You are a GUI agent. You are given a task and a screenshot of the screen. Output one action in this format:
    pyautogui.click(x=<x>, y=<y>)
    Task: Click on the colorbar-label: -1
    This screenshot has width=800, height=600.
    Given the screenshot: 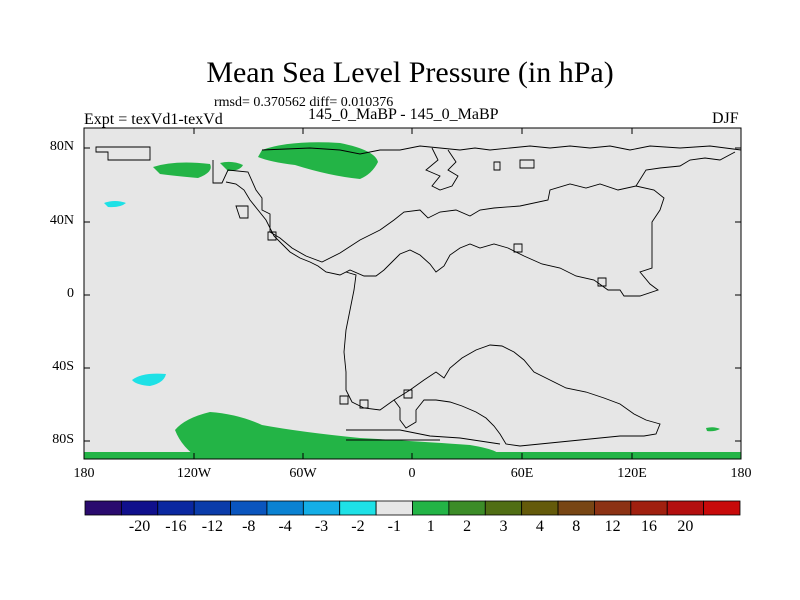 What is the action you would take?
    pyautogui.click(x=394, y=526)
    